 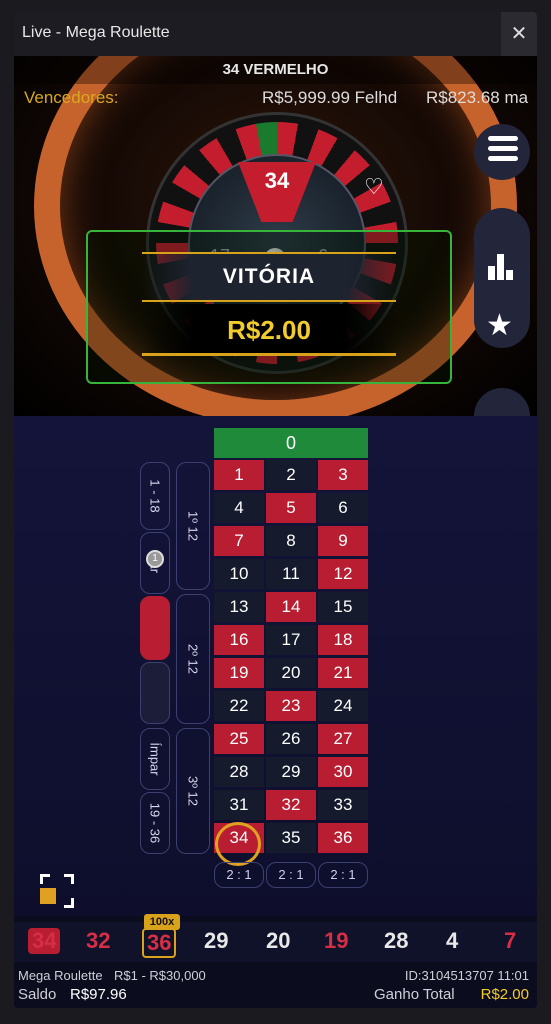 What do you see at coordinates (291, 673) in the screenshot?
I see `bet-spot-number: 20` at bounding box center [291, 673].